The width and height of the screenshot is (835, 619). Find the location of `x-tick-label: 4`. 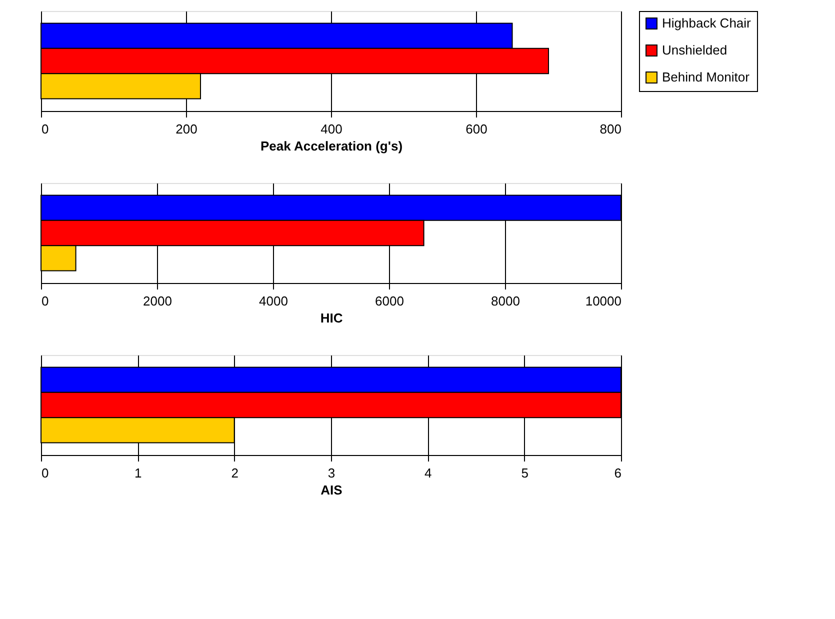

x-tick-label: 4 is located at coordinates (428, 473).